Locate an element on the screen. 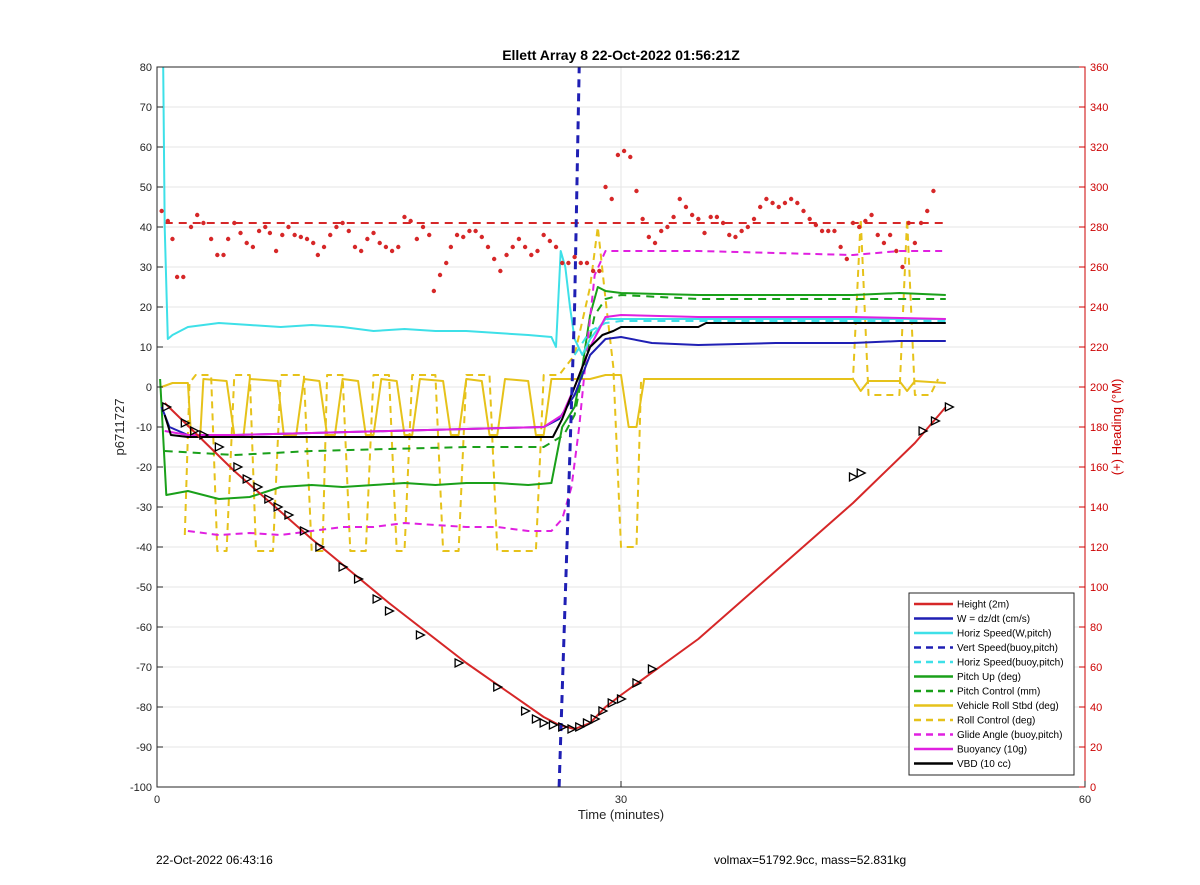 This screenshot has width=1200, height=885. y-tick-label: -60 is located at coordinates (144, 628).